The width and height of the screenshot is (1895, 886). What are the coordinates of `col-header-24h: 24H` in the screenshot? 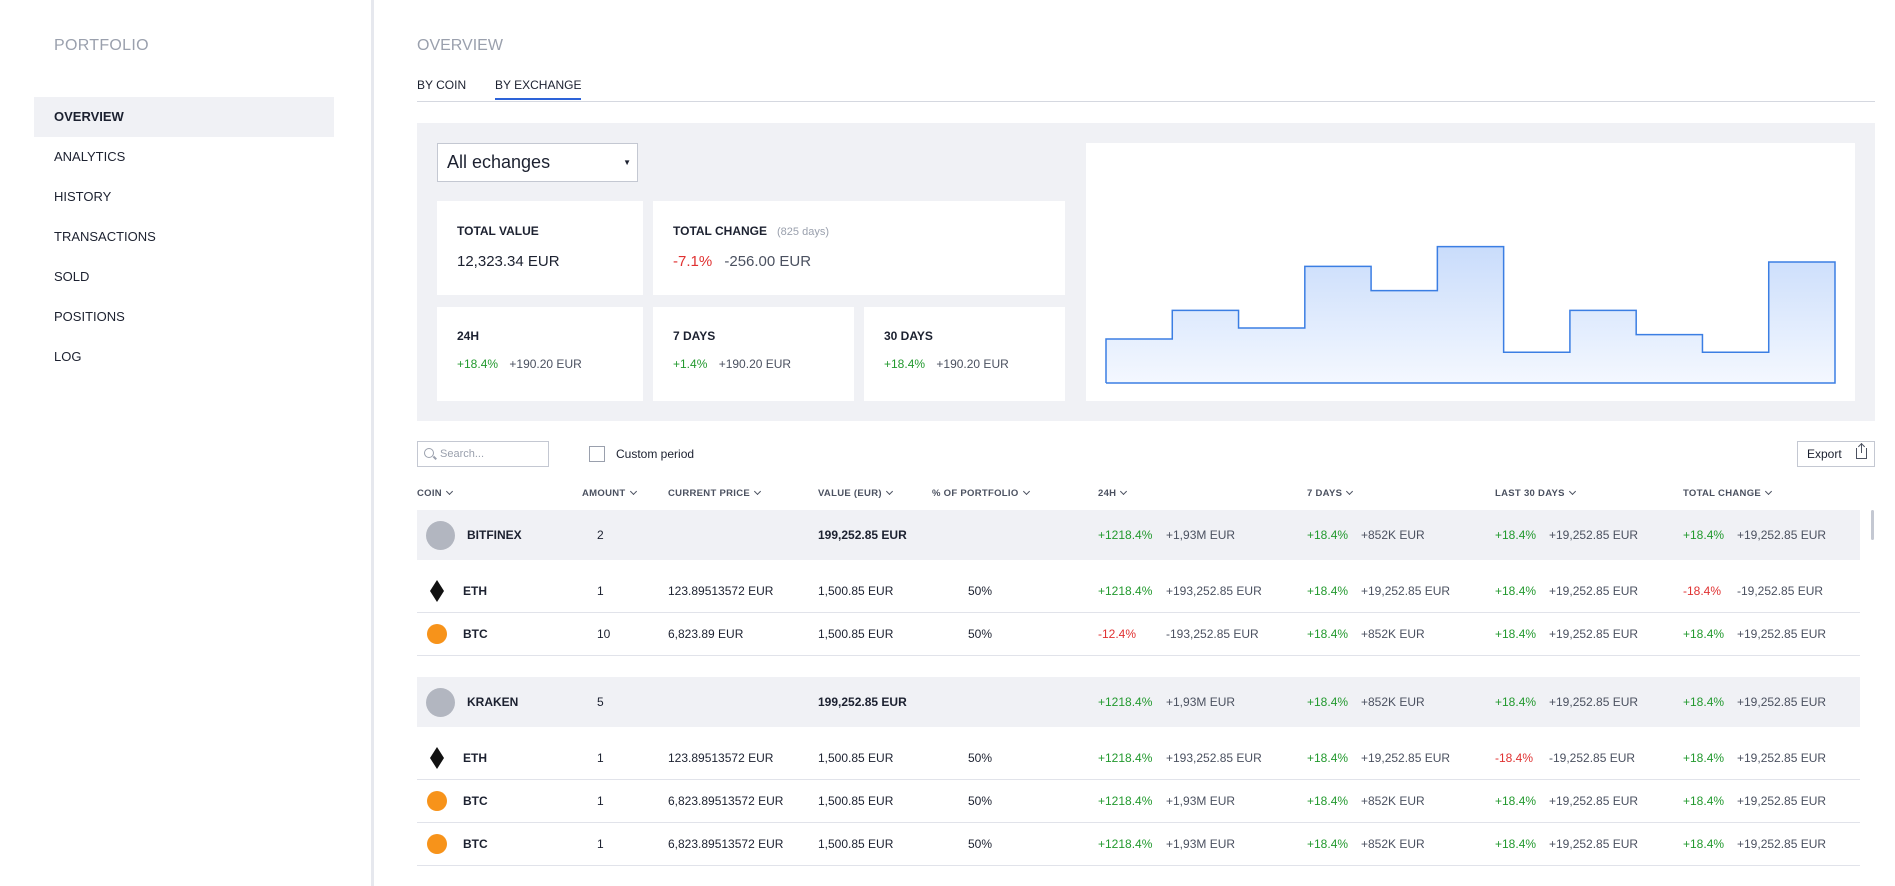 It's located at (1113, 493).